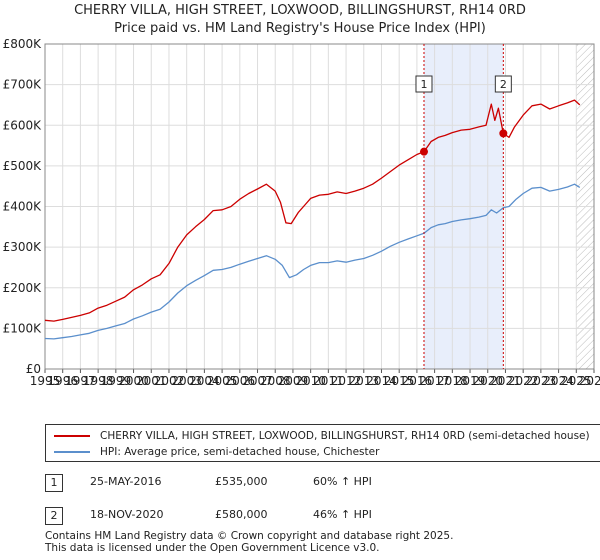 The height and width of the screenshot is (560, 600). I want to click on sale-label: 1, so click(423, 84).